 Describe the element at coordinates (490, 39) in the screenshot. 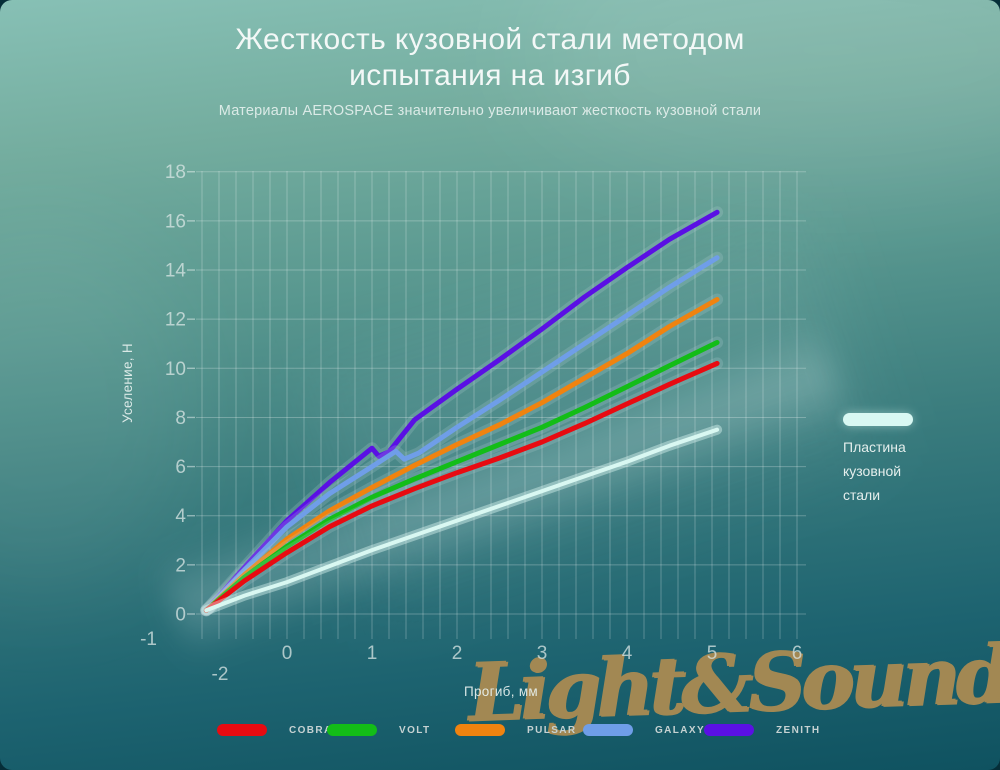

I see `page-title-line-1: Жесткость кузовной стали методом` at that location.